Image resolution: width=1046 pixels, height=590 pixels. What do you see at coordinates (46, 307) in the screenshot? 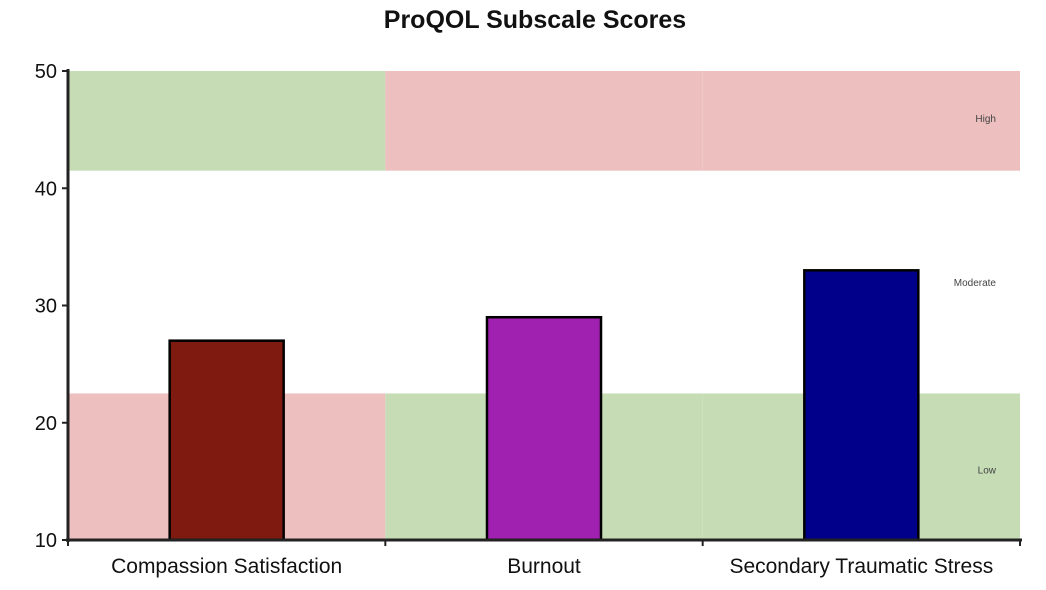
I see `y-tick-label-2: 30` at bounding box center [46, 307].